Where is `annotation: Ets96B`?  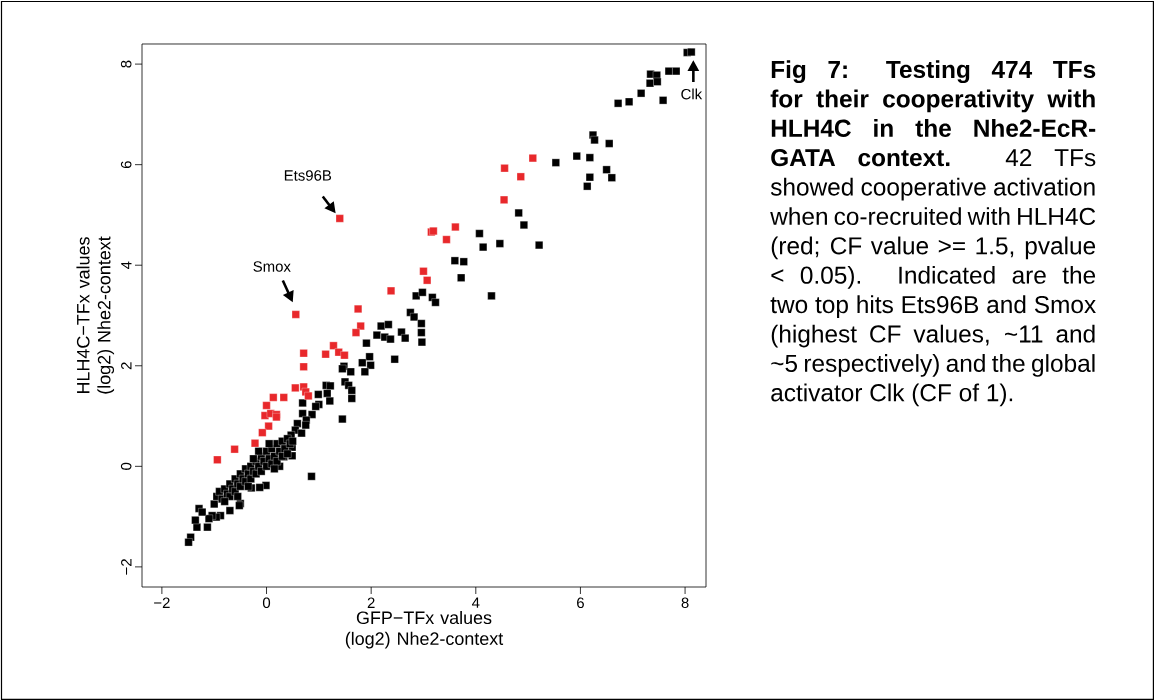 annotation: Ets96B is located at coordinates (308, 175).